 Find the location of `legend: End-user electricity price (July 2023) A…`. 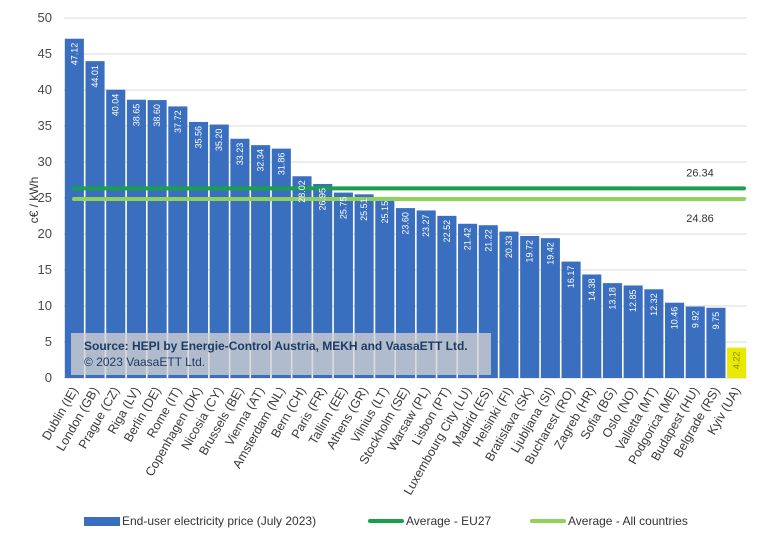

legend: End-user electricity price (July 2023) A… is located at coordinates (388, 524).